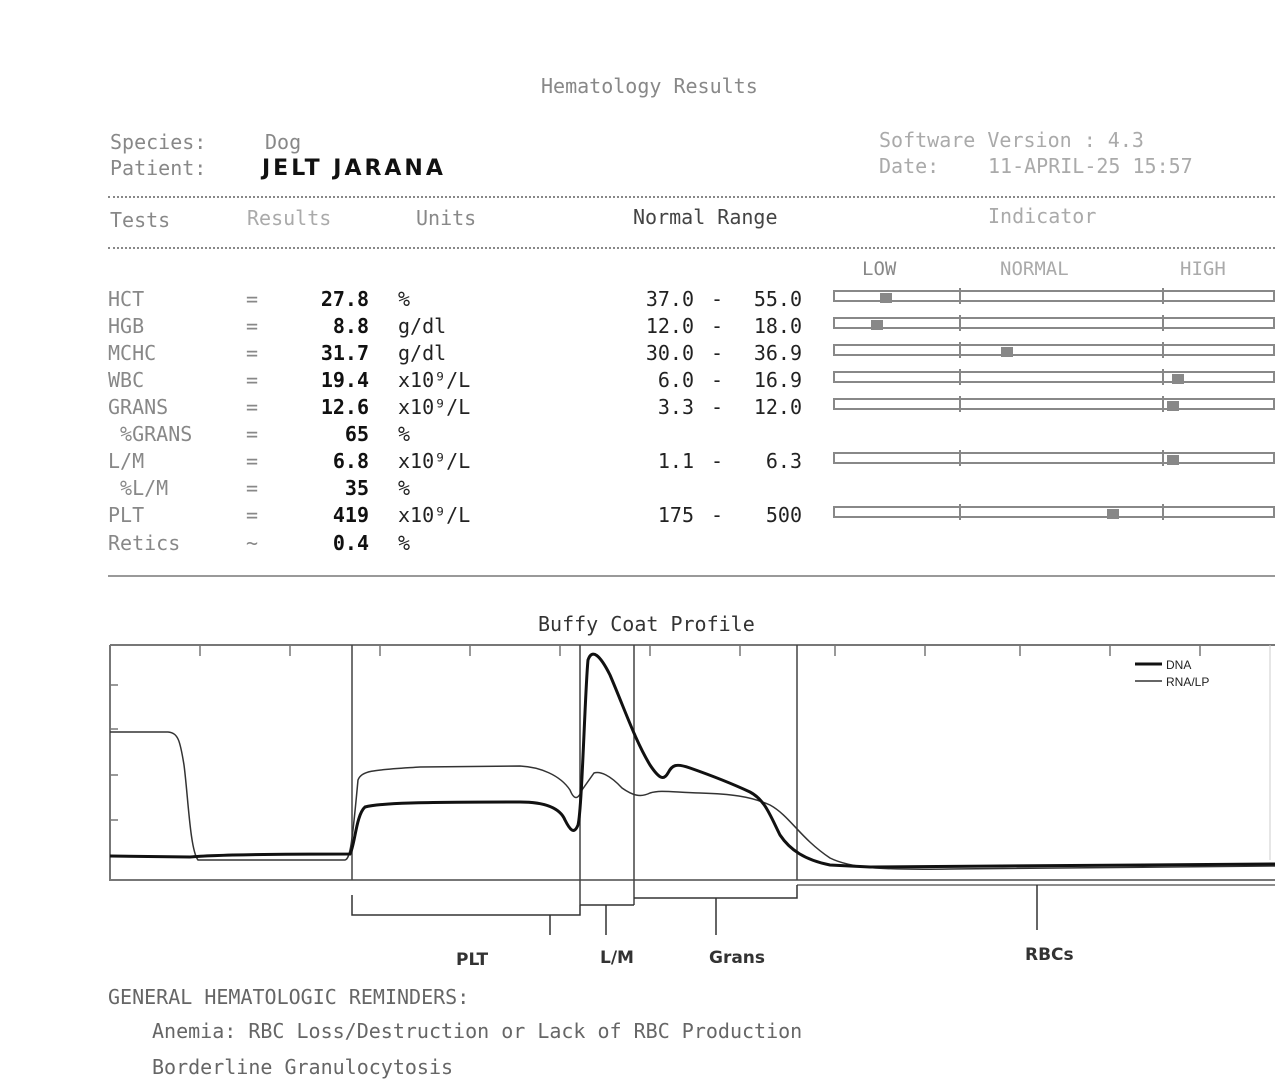 This screenshot has width=1275, height=1080. What do you see at coordinates (158, 168) in the screenshot?
I see `patient-label: Patient:` at bounding box center [158, 168].